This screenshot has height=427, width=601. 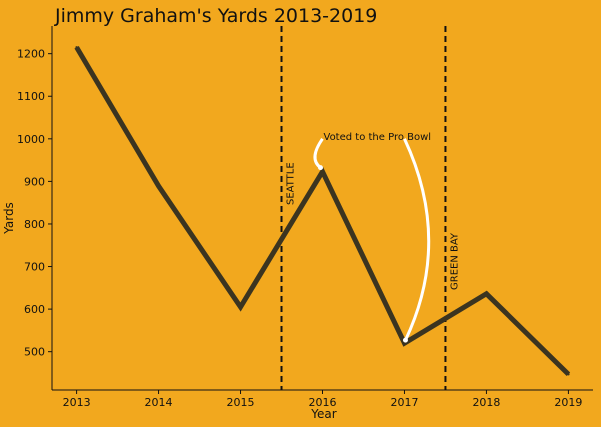 I want to click on x-axis-label: Year, so click(x=323, y=414).